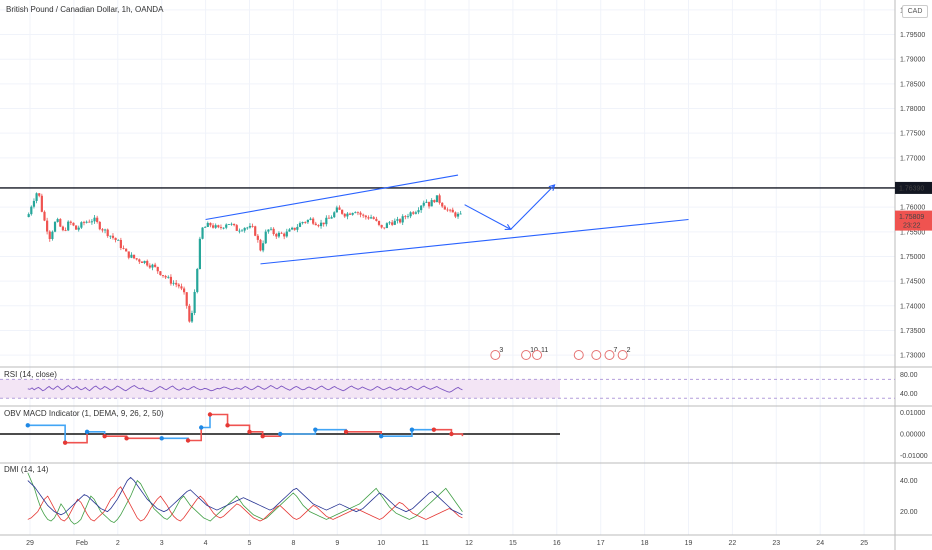  I want to click on y-tick-label: 1.74500, so click(912, 282).